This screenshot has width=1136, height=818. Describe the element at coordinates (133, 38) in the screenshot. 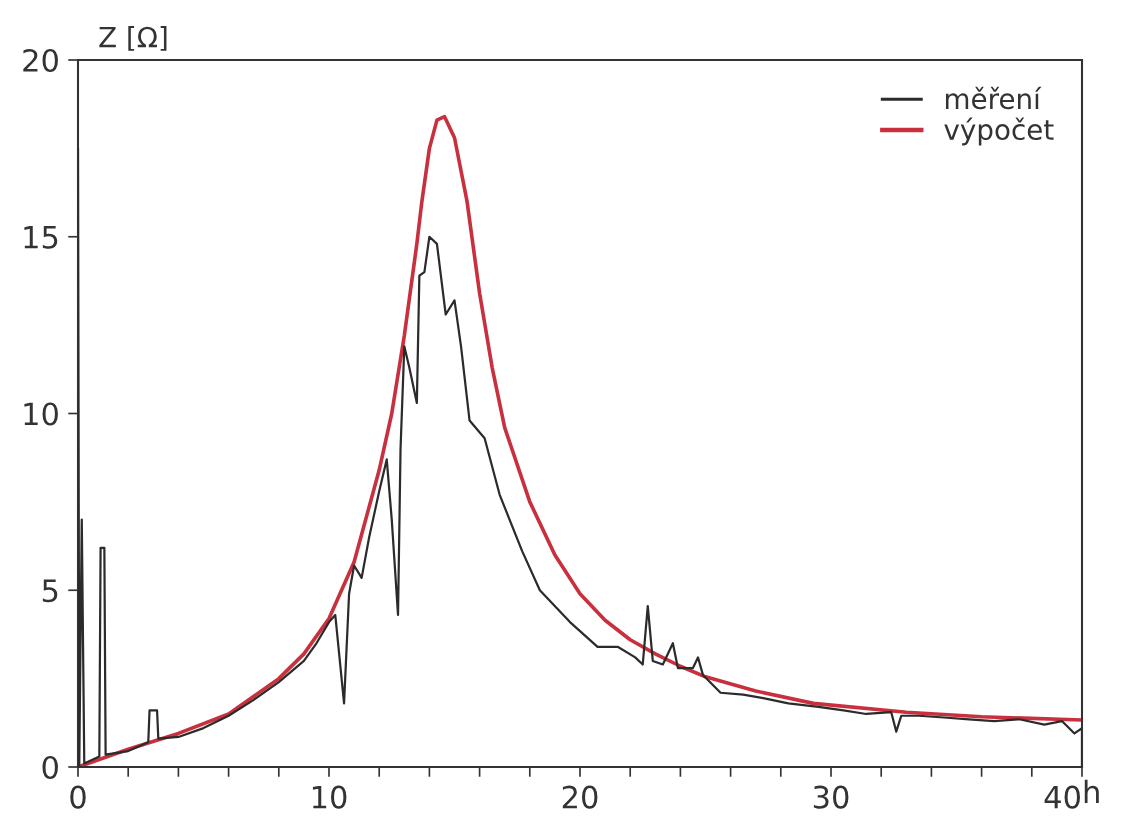

I see `y-axis-title: Z [Ω]` at that location.